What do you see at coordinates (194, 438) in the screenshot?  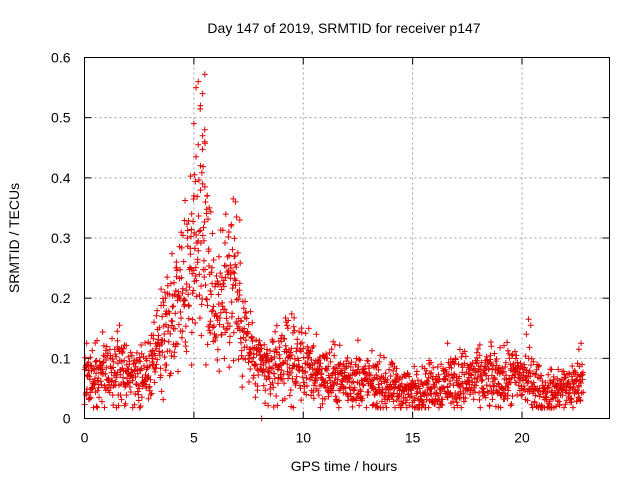 I see `x-tick-label: 5` at bounding box center [194, 438].